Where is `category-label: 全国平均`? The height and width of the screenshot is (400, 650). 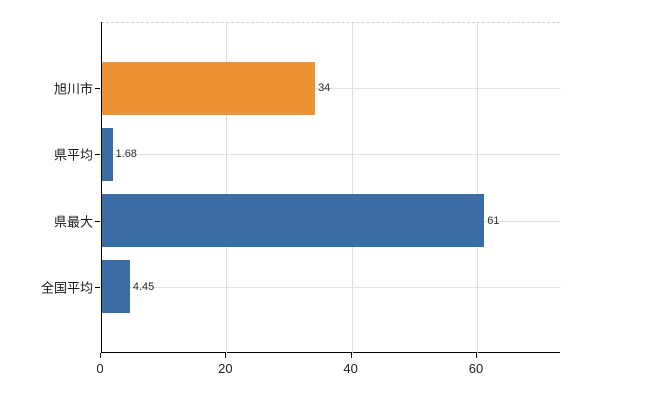
category-label: 全国平均 is located at coordinates (66, 288).